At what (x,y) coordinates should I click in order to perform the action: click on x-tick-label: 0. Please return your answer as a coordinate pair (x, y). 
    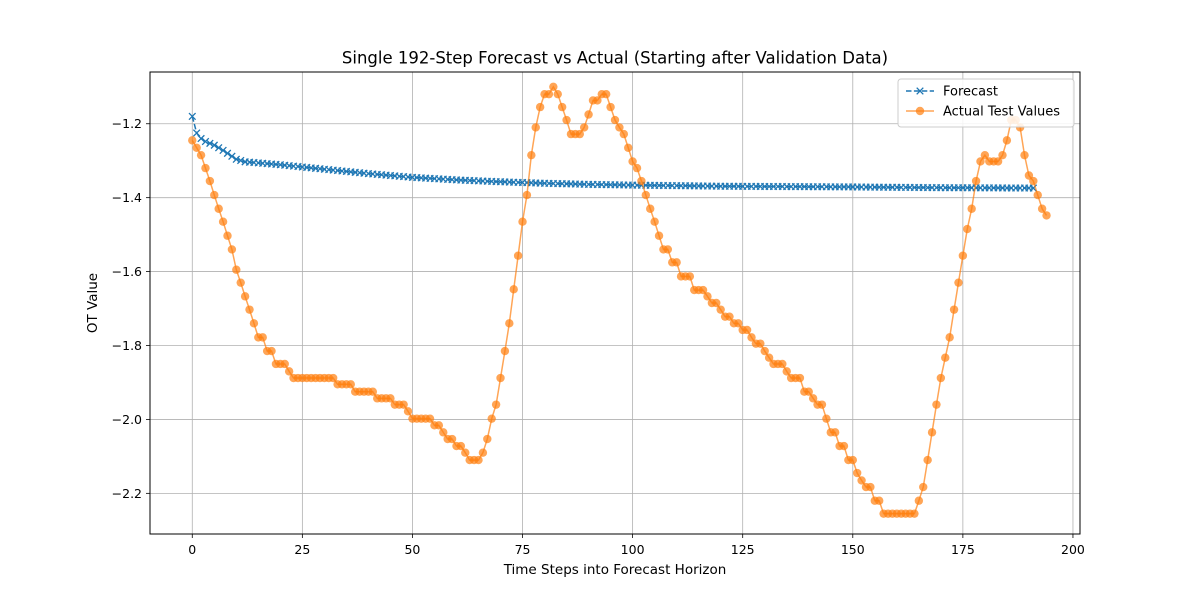
    Looking at the image, I should click on (192, 549).